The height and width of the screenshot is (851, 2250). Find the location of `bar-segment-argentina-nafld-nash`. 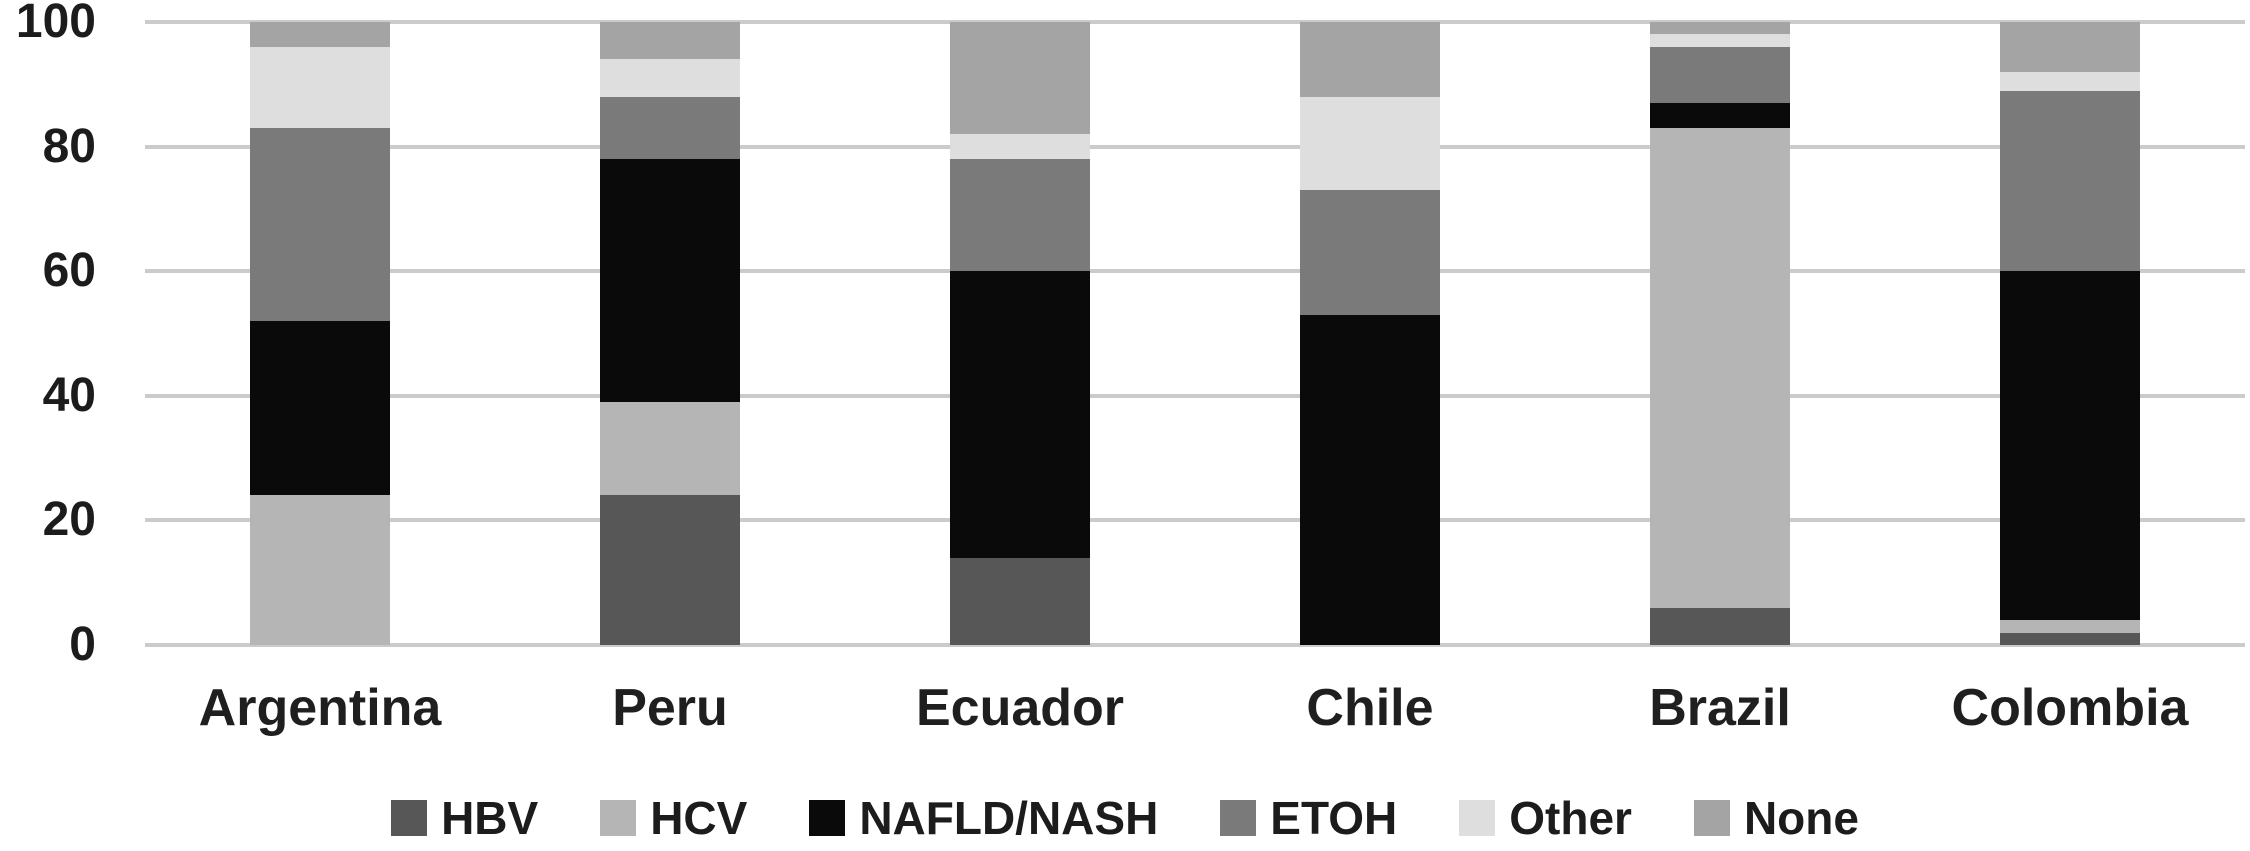

bar-segment-argentina-nafld-nash is located at coordinates (320, 408).